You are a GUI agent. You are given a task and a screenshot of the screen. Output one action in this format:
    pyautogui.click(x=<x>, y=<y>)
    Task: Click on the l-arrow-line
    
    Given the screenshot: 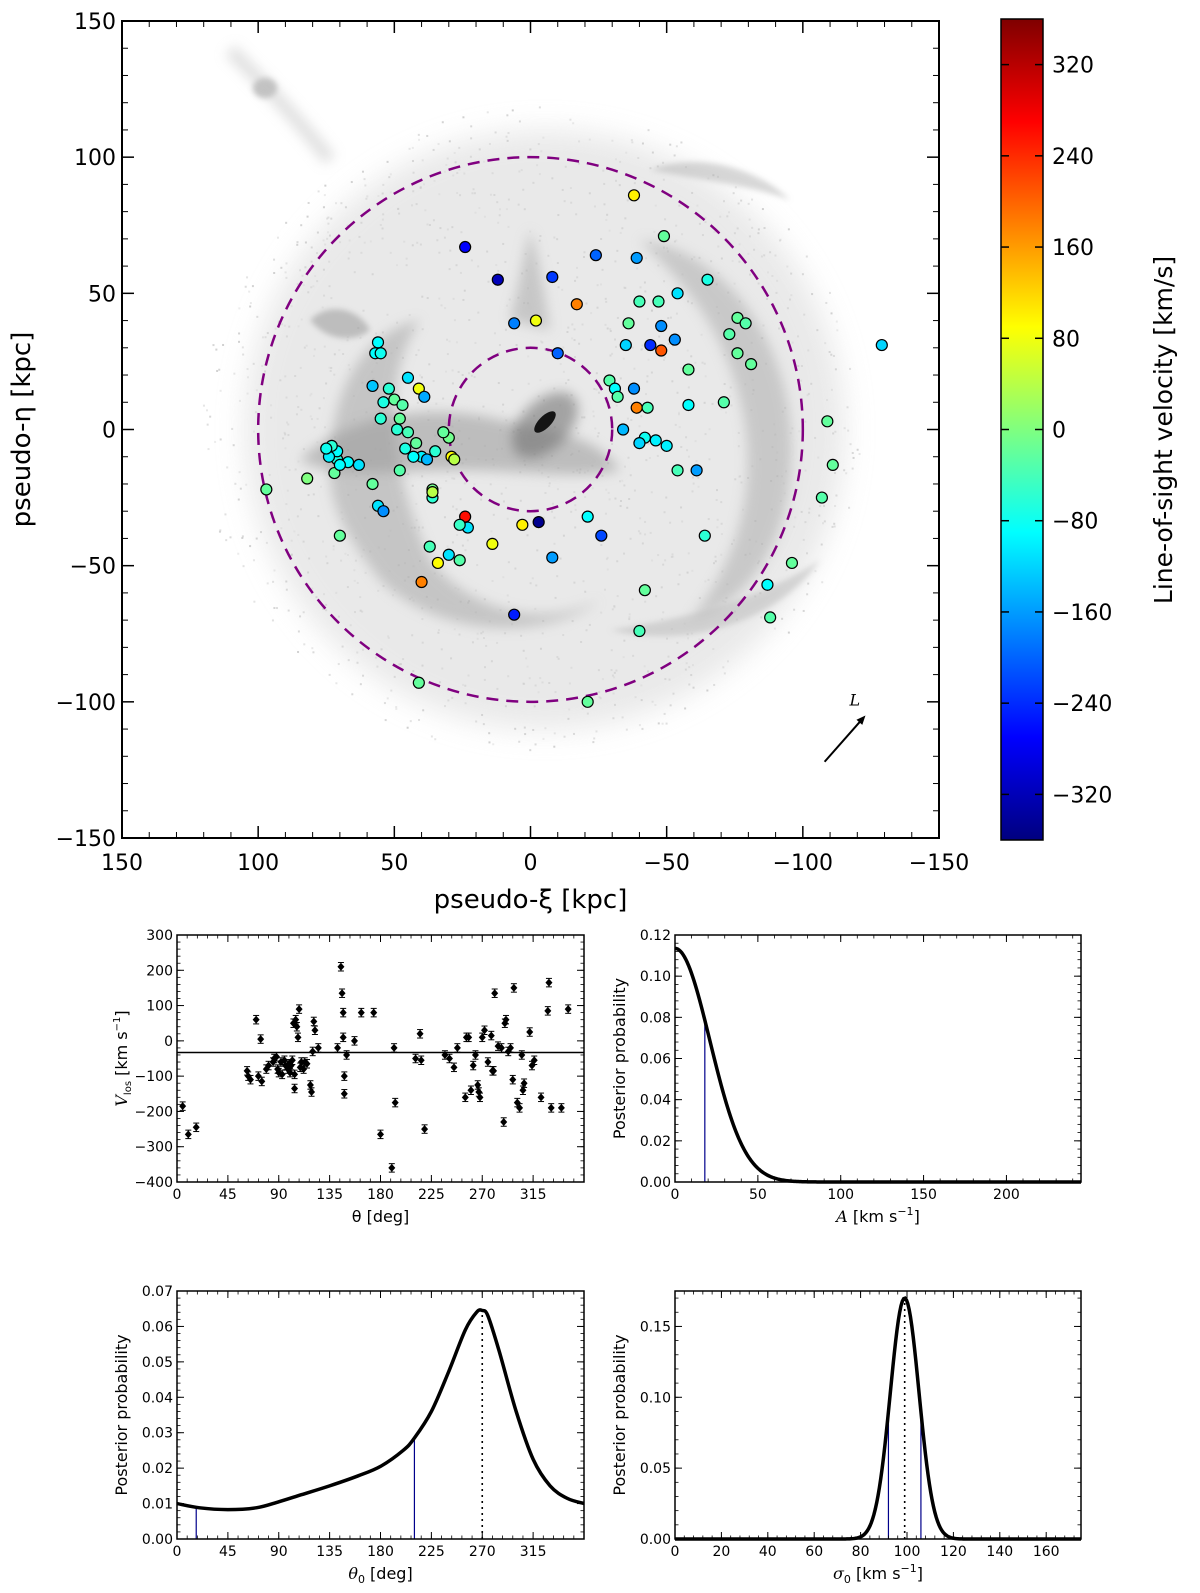 What is the action you would take?
    pyautogui.click(x=842, y=741)
    